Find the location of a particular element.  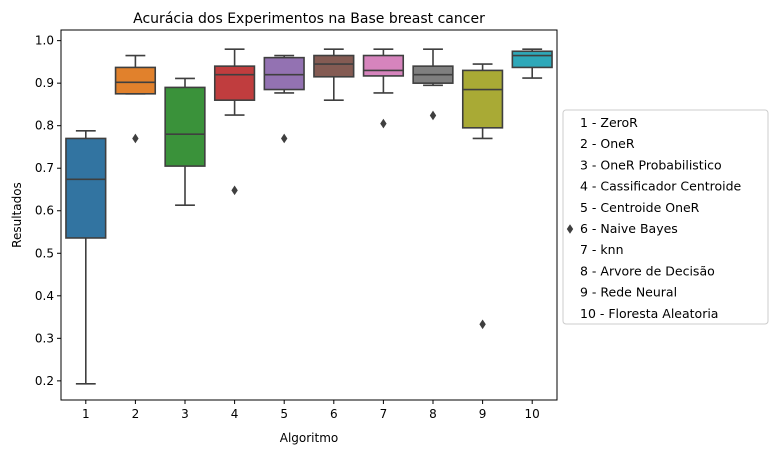

y-tick-label: 0.7 is located at coordinates (44, 168).